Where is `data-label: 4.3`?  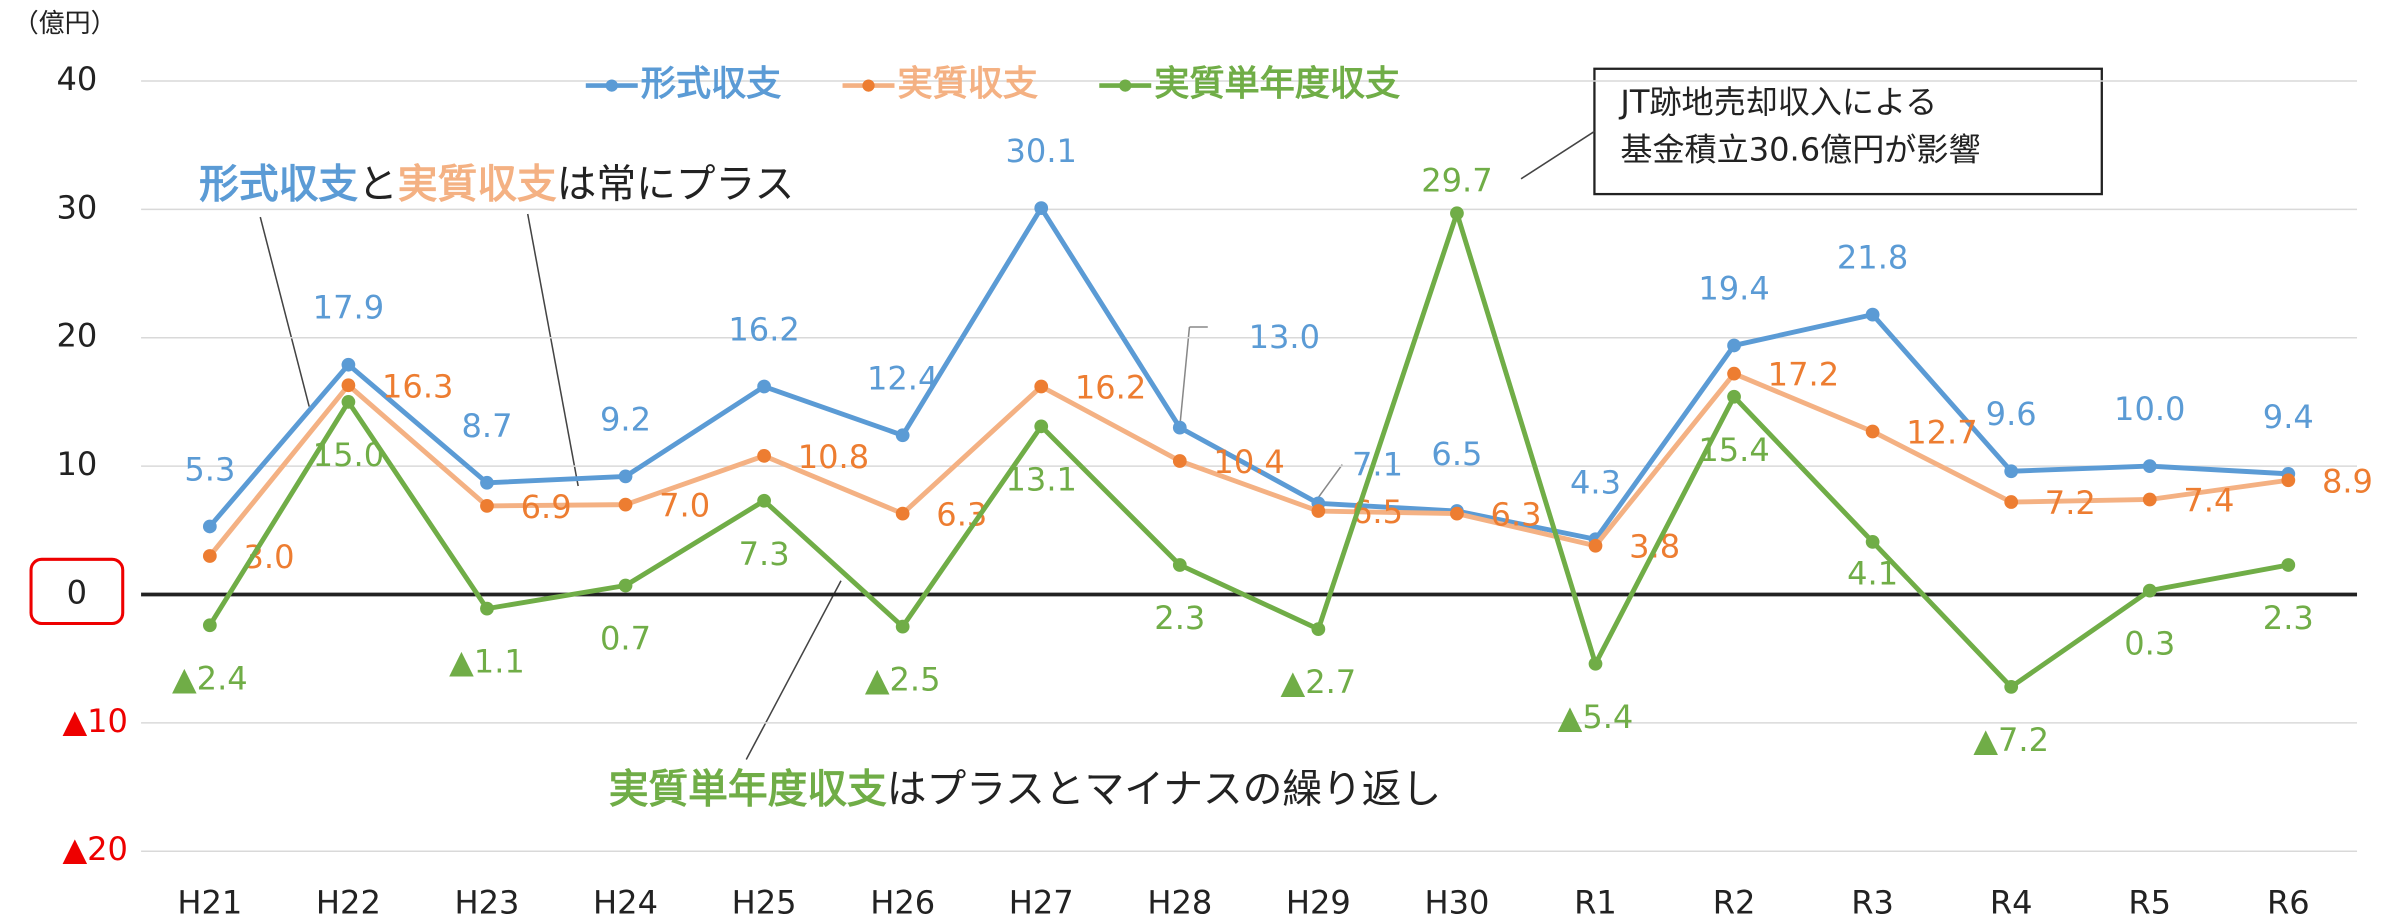
data-label: 4.3 is located at coordinates (1595, 482).